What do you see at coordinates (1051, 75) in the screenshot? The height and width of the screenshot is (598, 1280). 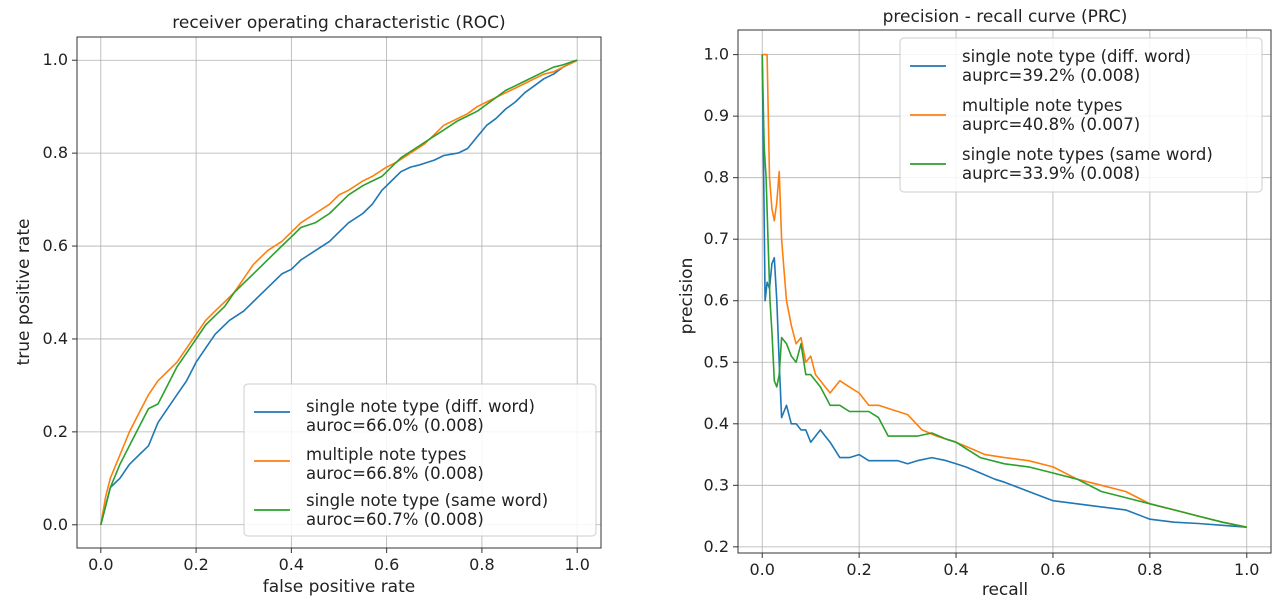 I see `prc-legend-metric-0: auprc=39.2% (0.008)` at bounding box center [1051, 75].